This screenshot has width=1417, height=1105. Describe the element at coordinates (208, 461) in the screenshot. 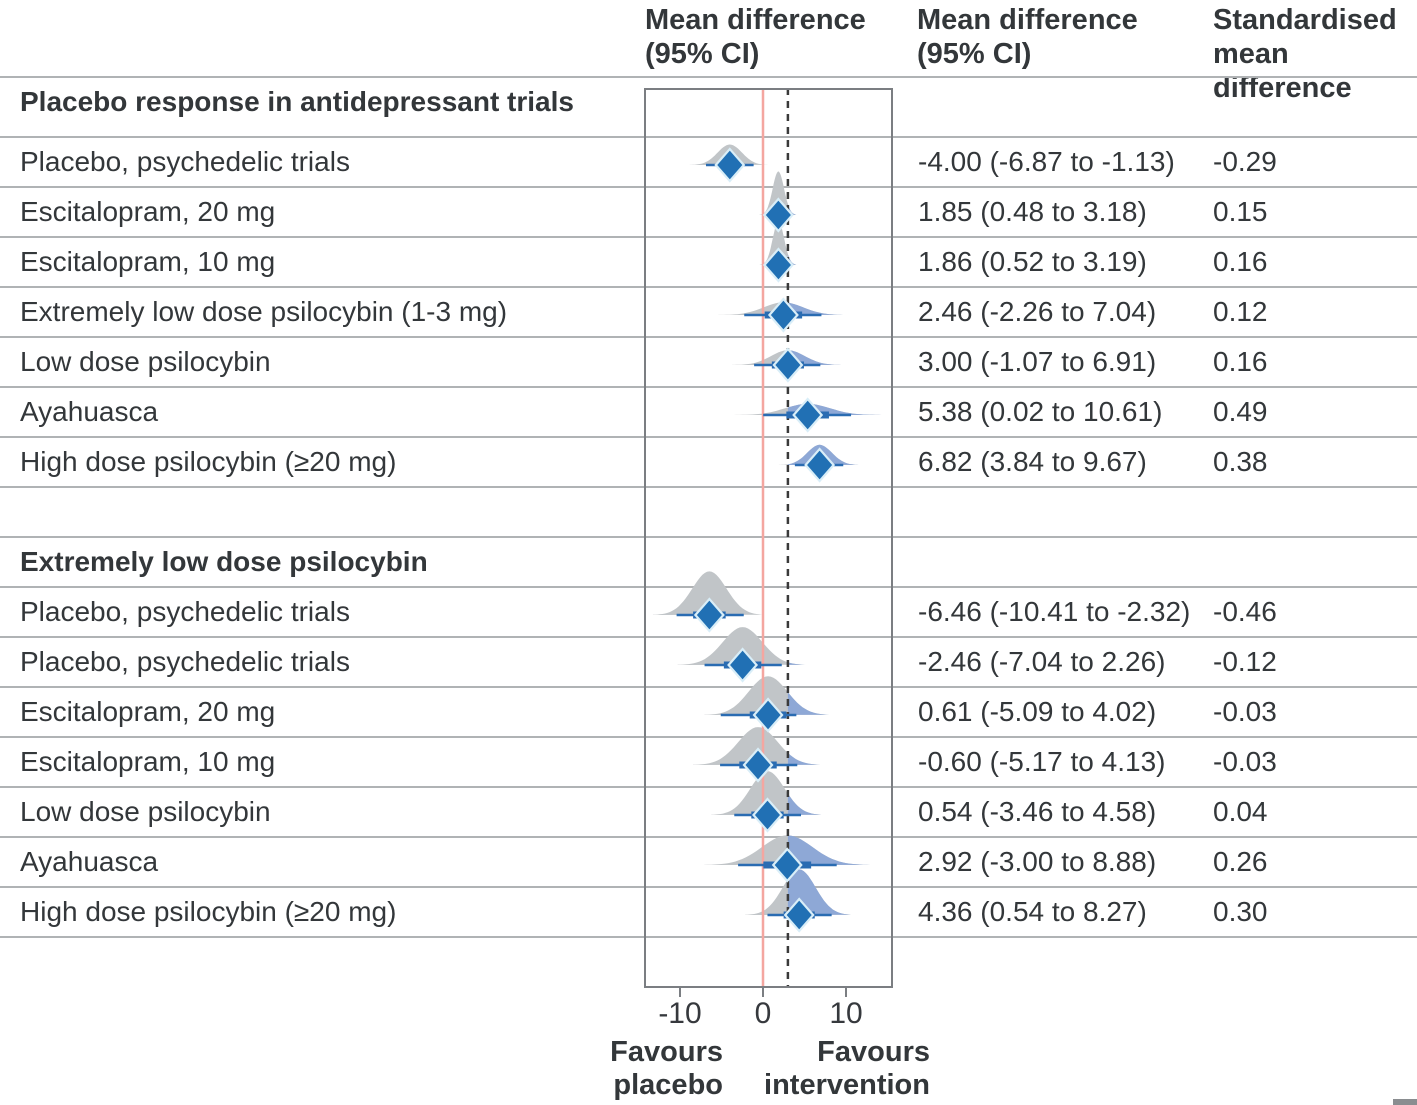

I see `row-label: High dose psilocybin (≥20 mg)` at that location.